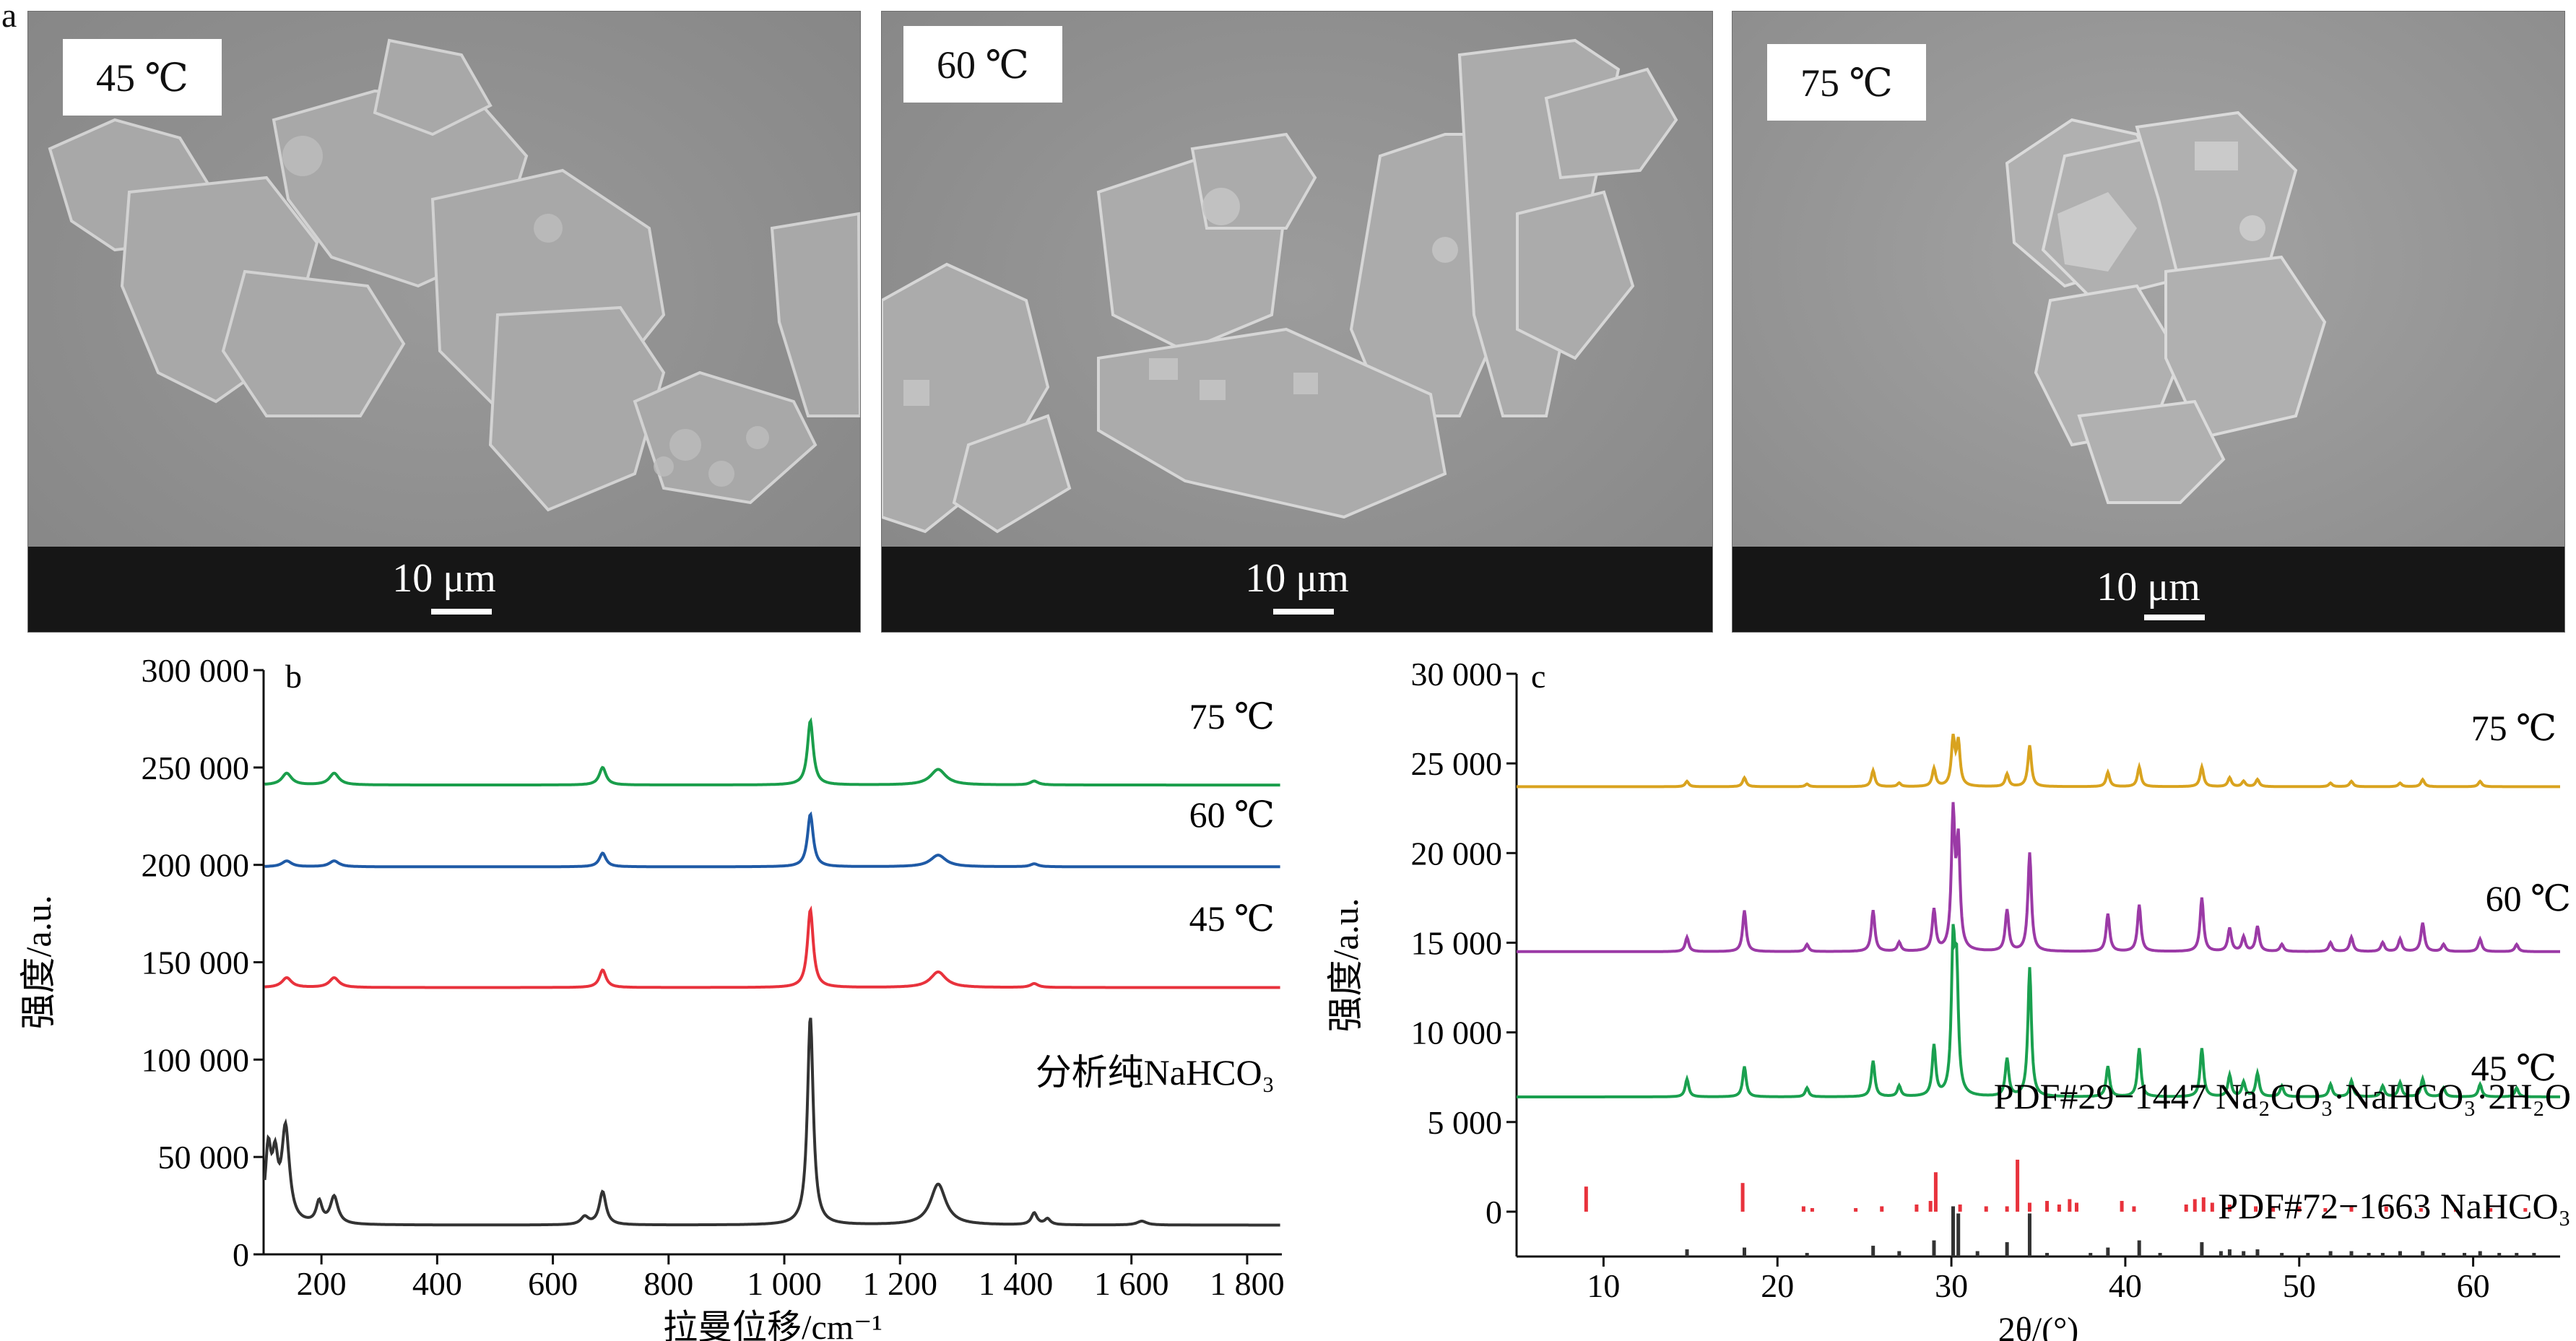 The height and width of the screenshot is (1341, 2576). Describe the element at coordinates (1777, 1285) in the screenshot. I see `x-tick-label: 20` at that location.